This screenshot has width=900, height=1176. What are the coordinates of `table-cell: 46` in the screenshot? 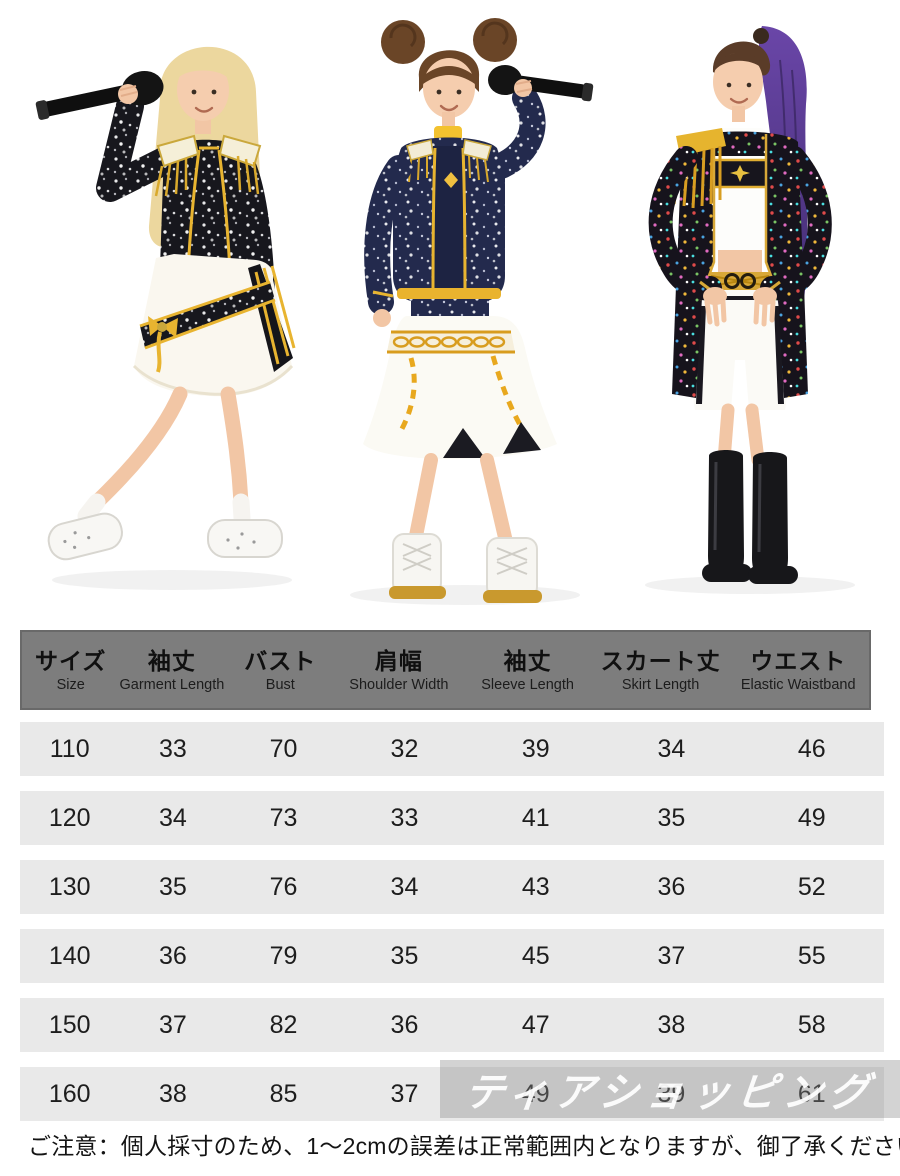 It's located at (811, 748).